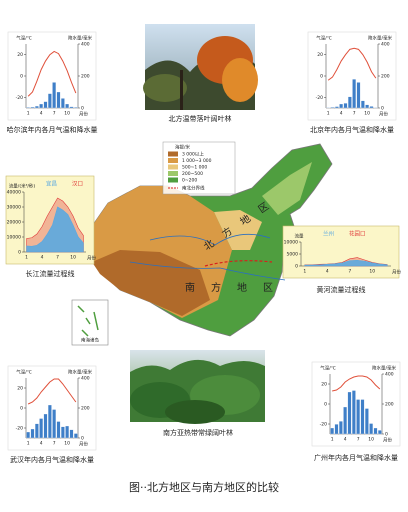 The height and width of the screenshot is (512, 408). I want to click on legend-label: 汉口, so click(77, 184).